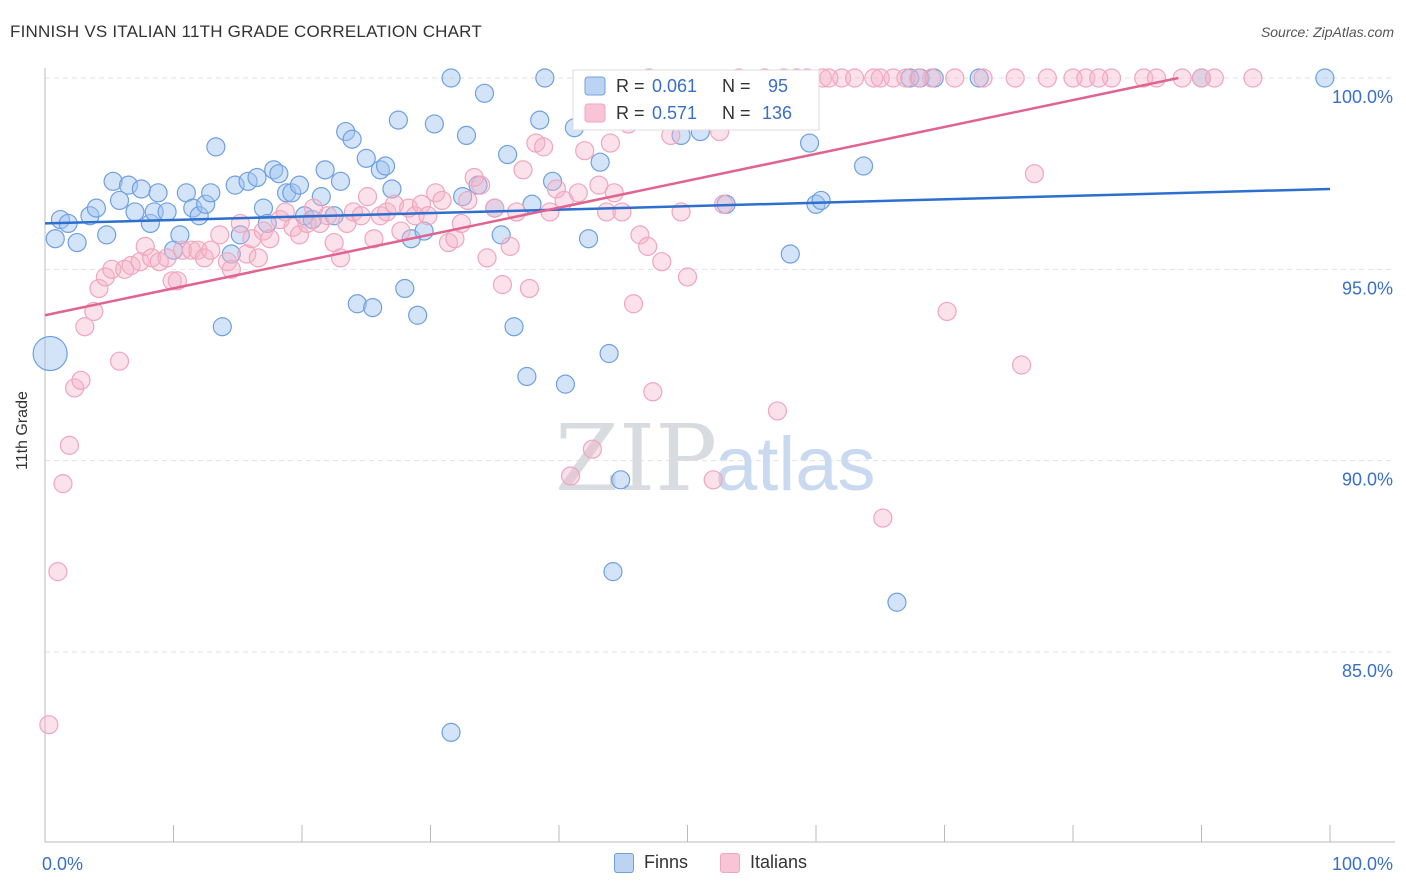 This screenshot has width=1406, height=892. I want to click on legend-r-value-italians: 0.571, so click(674, 113).